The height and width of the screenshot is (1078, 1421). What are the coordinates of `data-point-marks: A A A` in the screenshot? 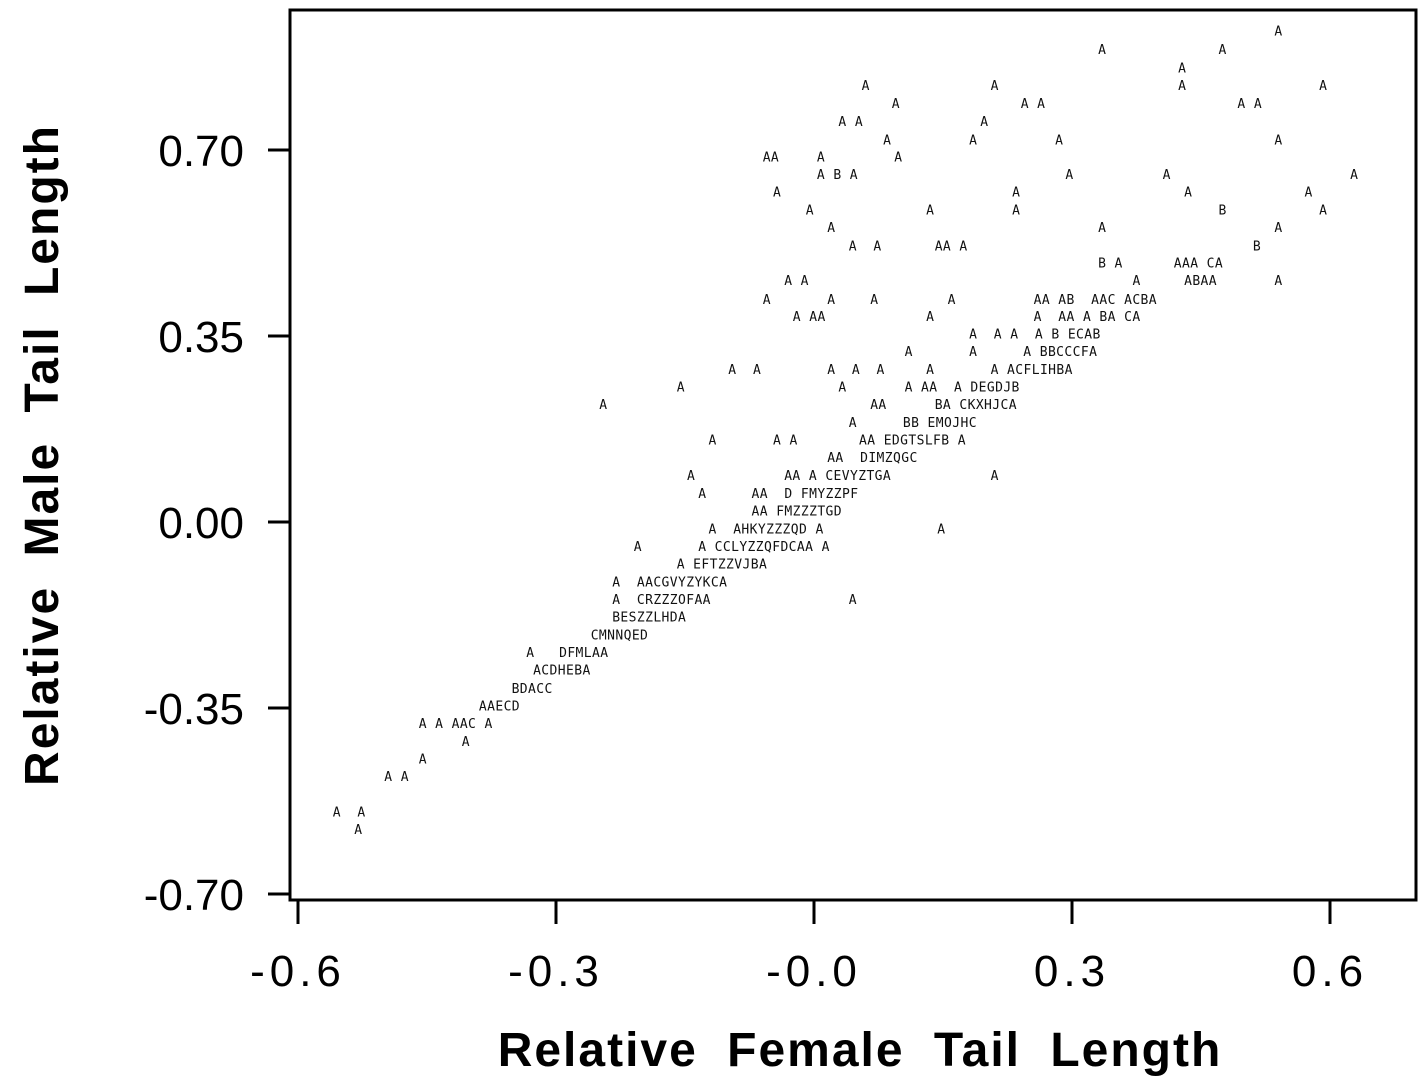 It's located at (856, 370).